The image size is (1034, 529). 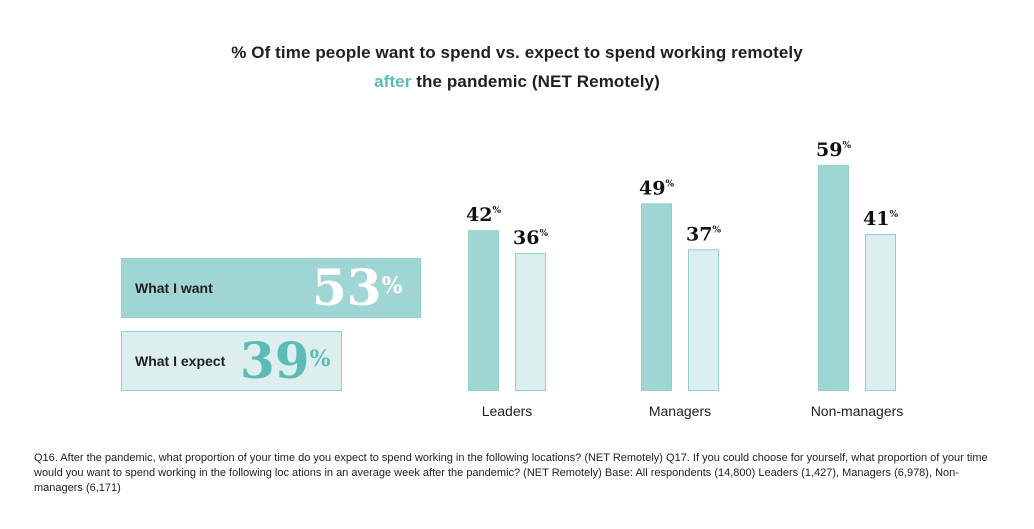 What do you see at coordinates (880, 312) in the screenshot?
I see `bar-non-managers-expect` at bounding box center [880, 312].